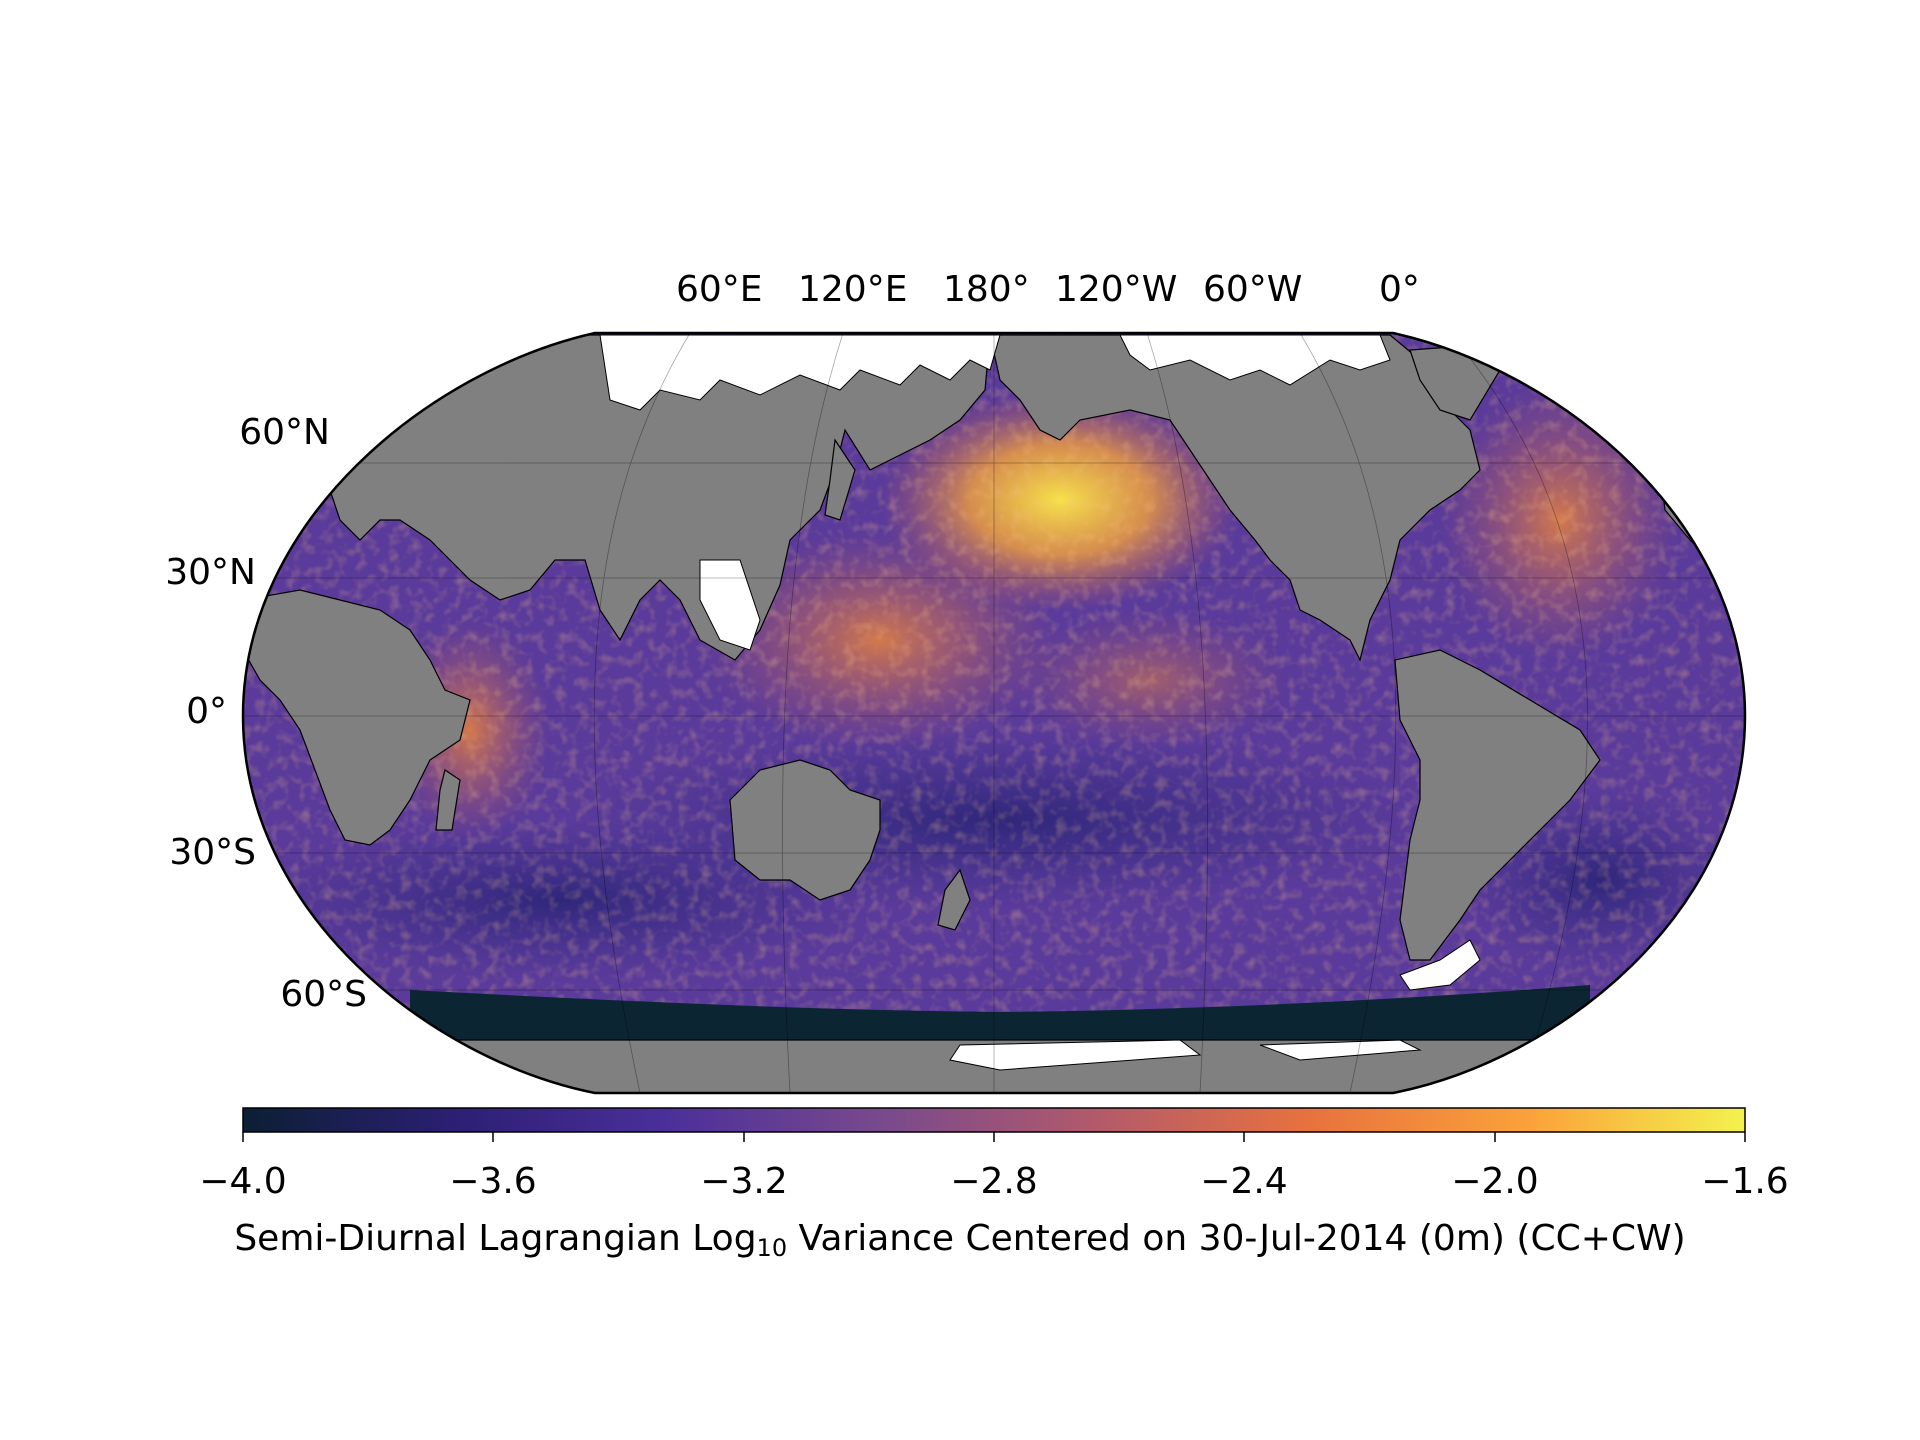  What do you see at coordinates (743, 1181) in the screenshot?
I see `colorbar-tick-label: −3.2` at bounding box center [743, 1181].